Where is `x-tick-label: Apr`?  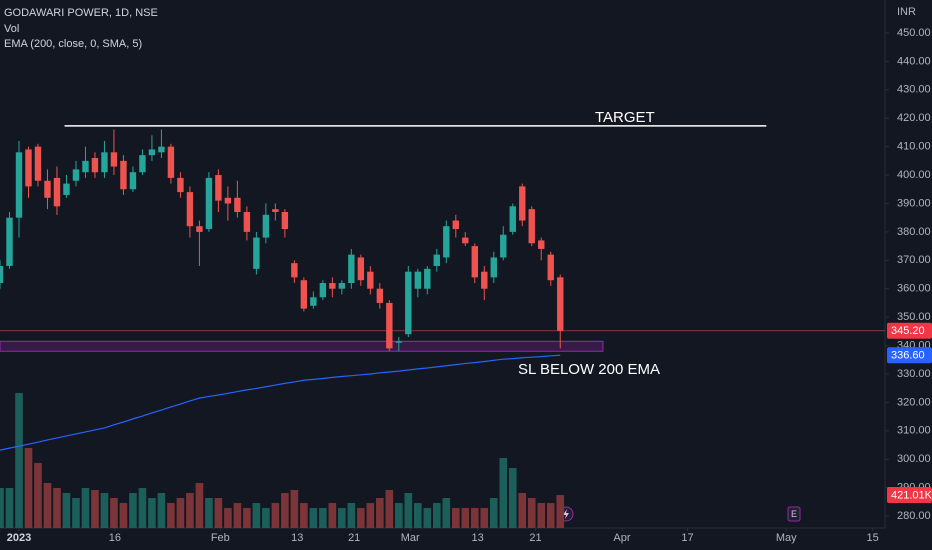 x-tick-label: Apr is located at coordinates (621, 538).